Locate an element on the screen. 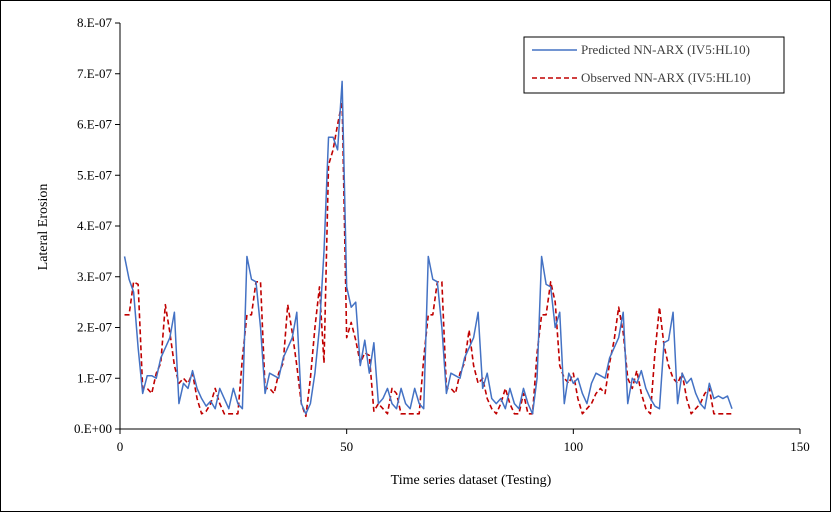  y-tick-label: 4.E-07 is located at coordinates (95, 225).